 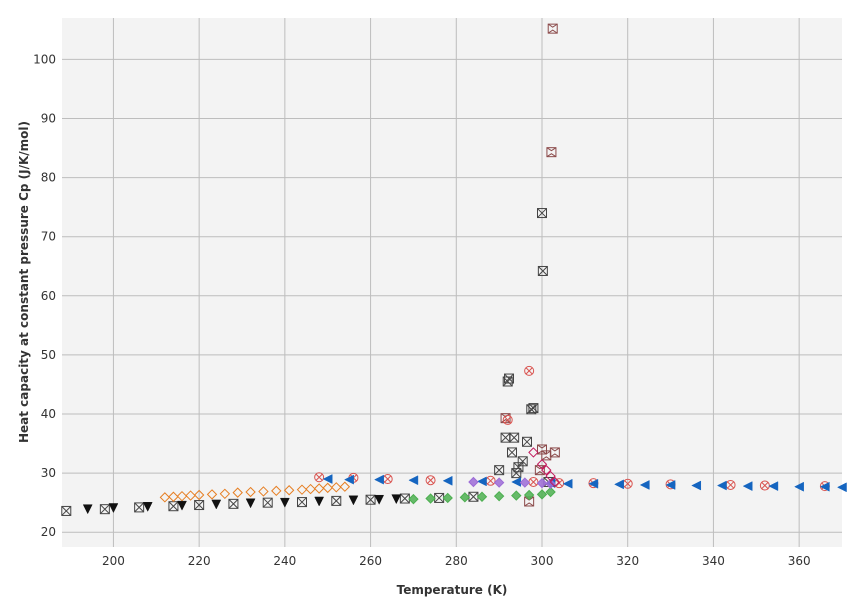 What do you see at coordinates (48, 296) in the screenshot?
I see `y-tick-label: 60` at bounding box center [48, 296].